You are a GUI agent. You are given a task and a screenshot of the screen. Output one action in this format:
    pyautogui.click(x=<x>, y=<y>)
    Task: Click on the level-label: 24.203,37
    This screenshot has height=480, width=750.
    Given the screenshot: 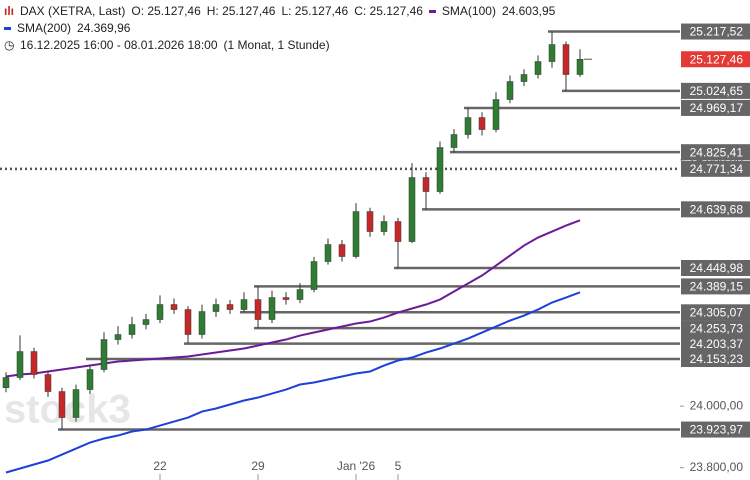 What is the action you would take?
    pyautogui.click(x=717, y=344)
    